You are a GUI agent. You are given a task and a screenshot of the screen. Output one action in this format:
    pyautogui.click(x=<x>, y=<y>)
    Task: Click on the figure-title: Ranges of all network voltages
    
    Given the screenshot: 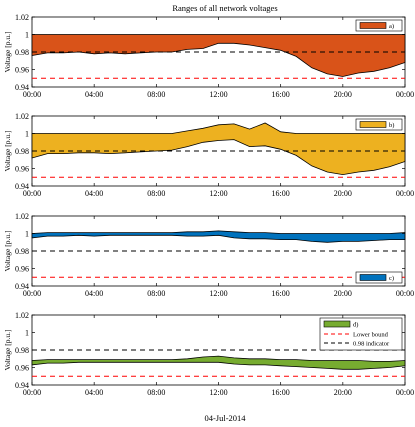 What is the action you would take?
    pyautogui.click(x=224, y=8)
    